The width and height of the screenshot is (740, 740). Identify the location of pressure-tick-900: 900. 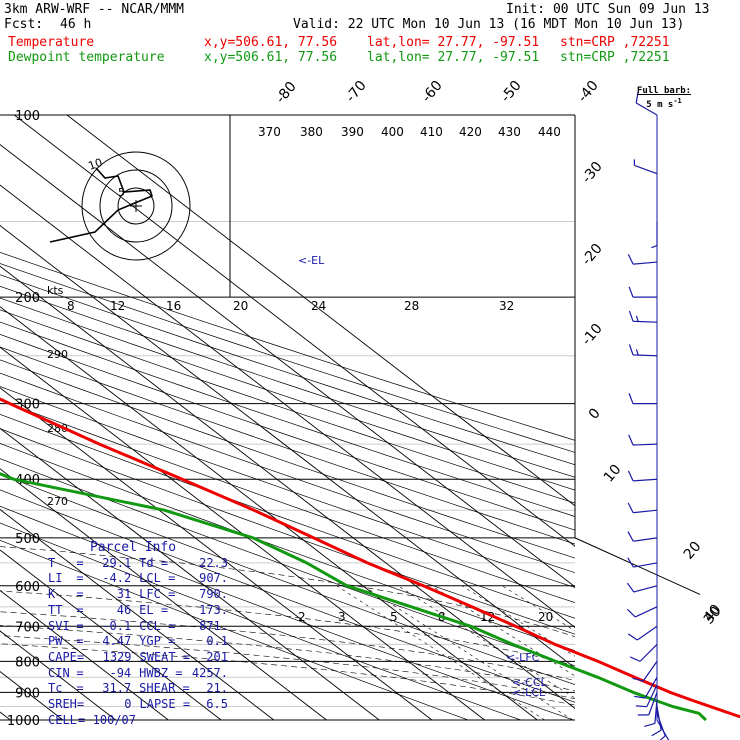
(27, 693).